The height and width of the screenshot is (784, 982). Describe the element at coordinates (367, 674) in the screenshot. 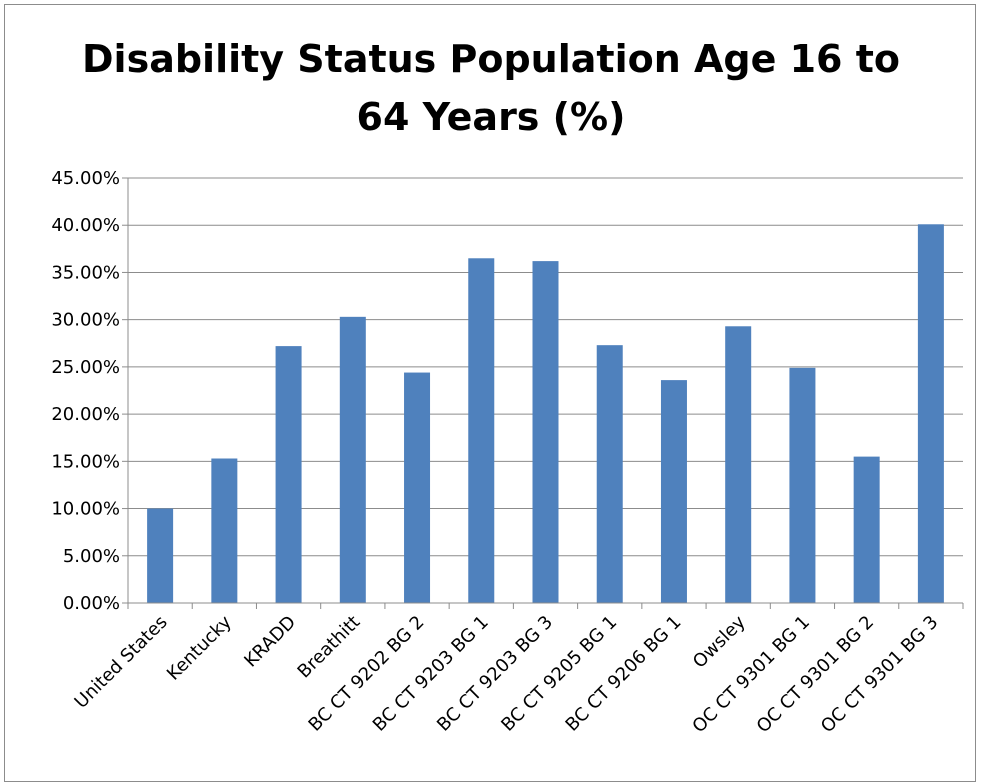

I see `x-tick-label: BC CT 9202 BG 2` at that location.